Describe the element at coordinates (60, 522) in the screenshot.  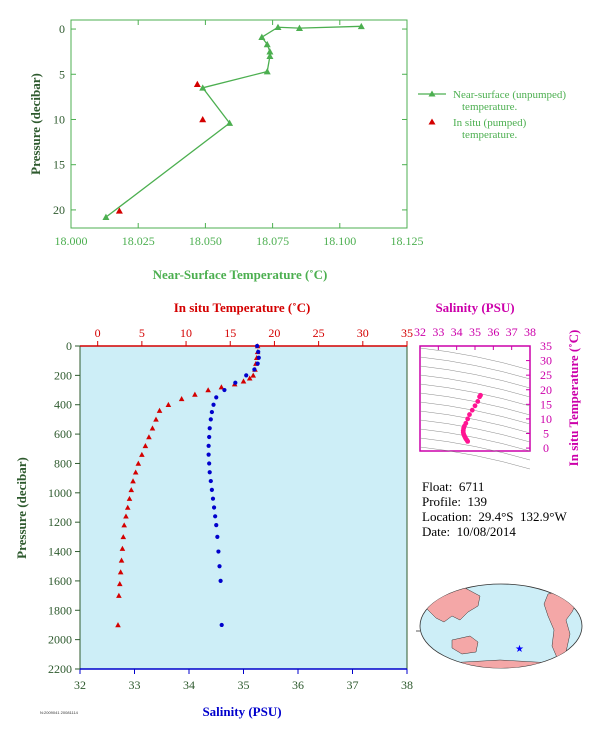
I see `profile-ytick-label: 1200` at that location.